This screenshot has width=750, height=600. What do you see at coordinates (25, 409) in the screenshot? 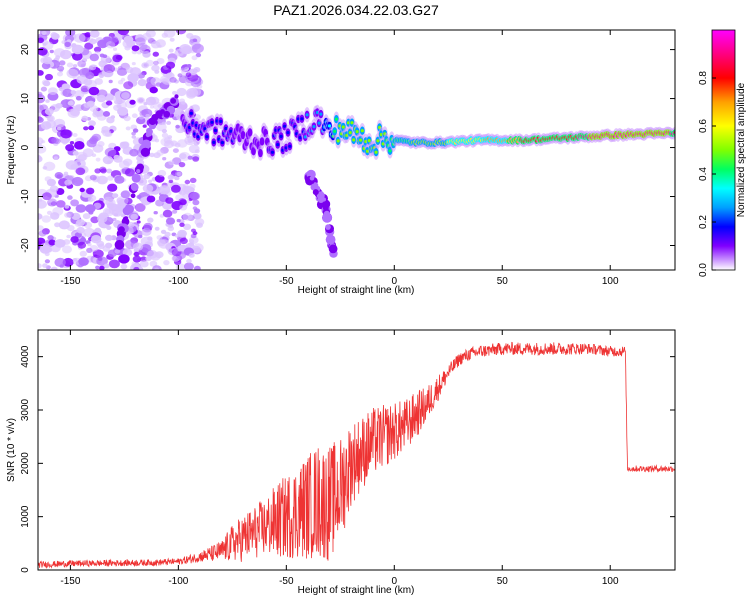
I see `snr-ytick-label: 3000` at bounding box center [25, 409].